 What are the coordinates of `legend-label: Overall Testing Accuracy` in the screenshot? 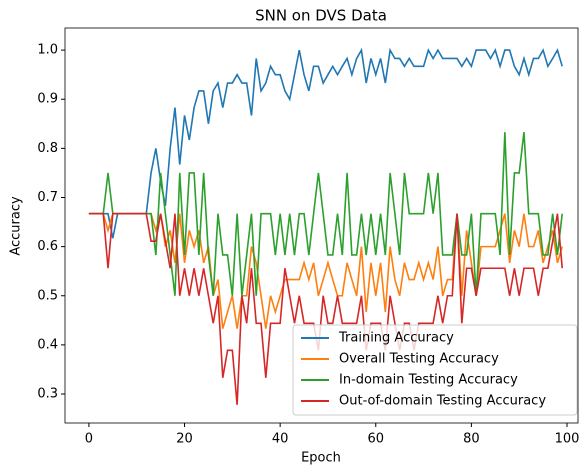 It's located at (419, 359).